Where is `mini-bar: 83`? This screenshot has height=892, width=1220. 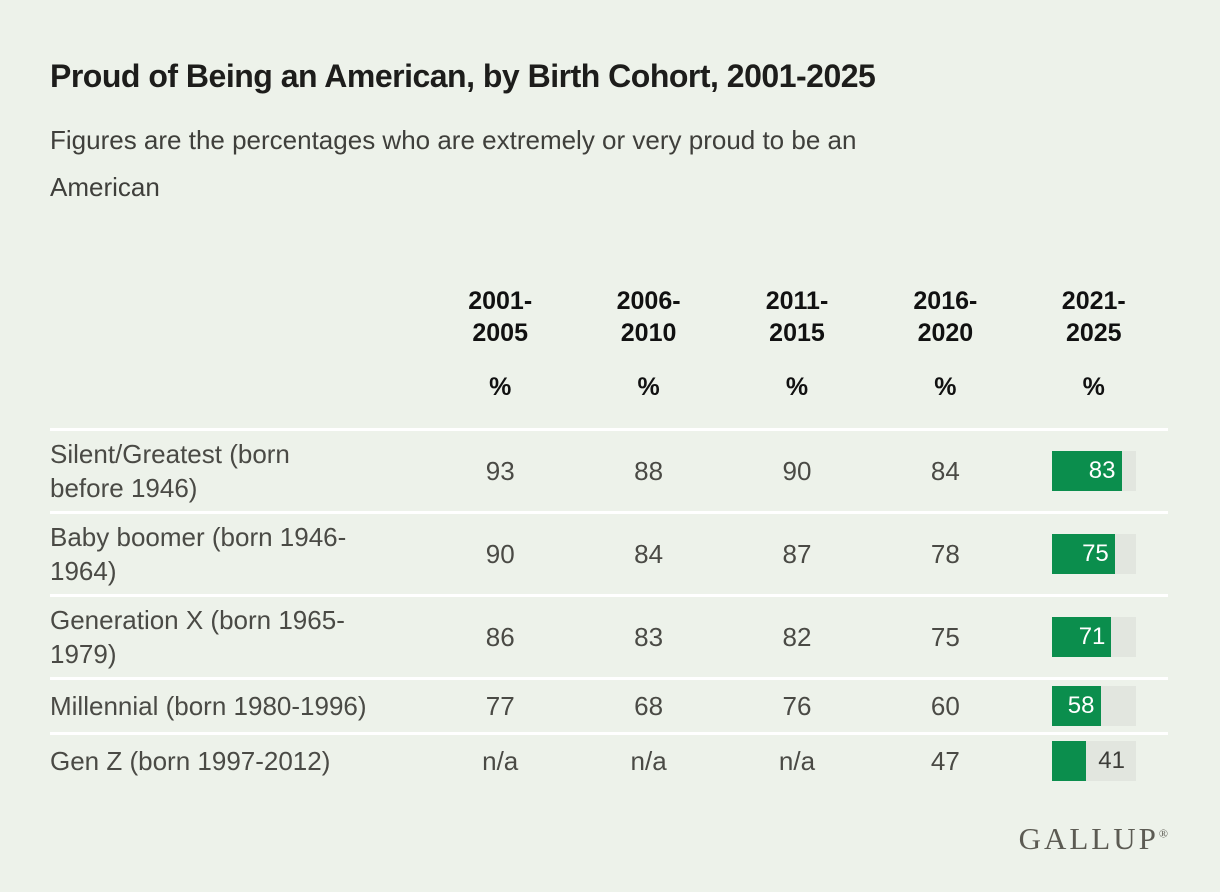 mini-bar: 83 is located at coordinates (1093, 471).